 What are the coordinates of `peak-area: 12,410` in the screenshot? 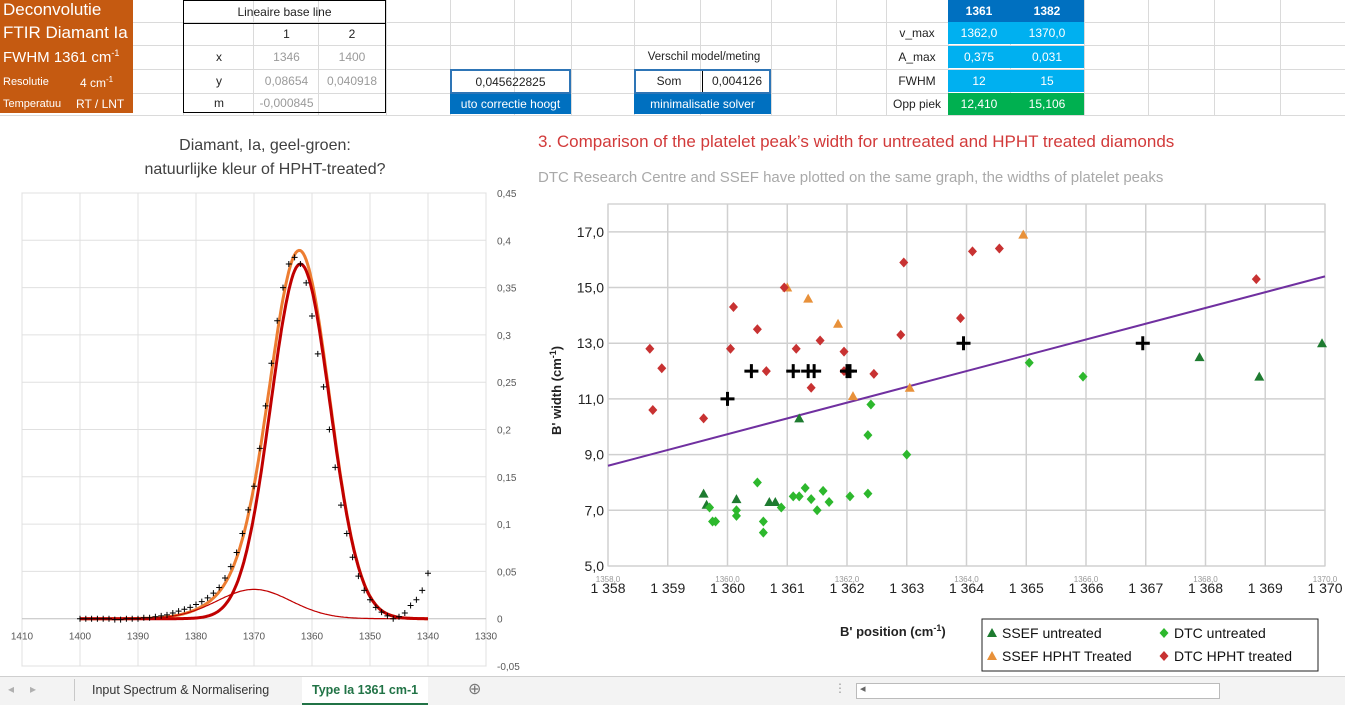 It's located at (979, 104).